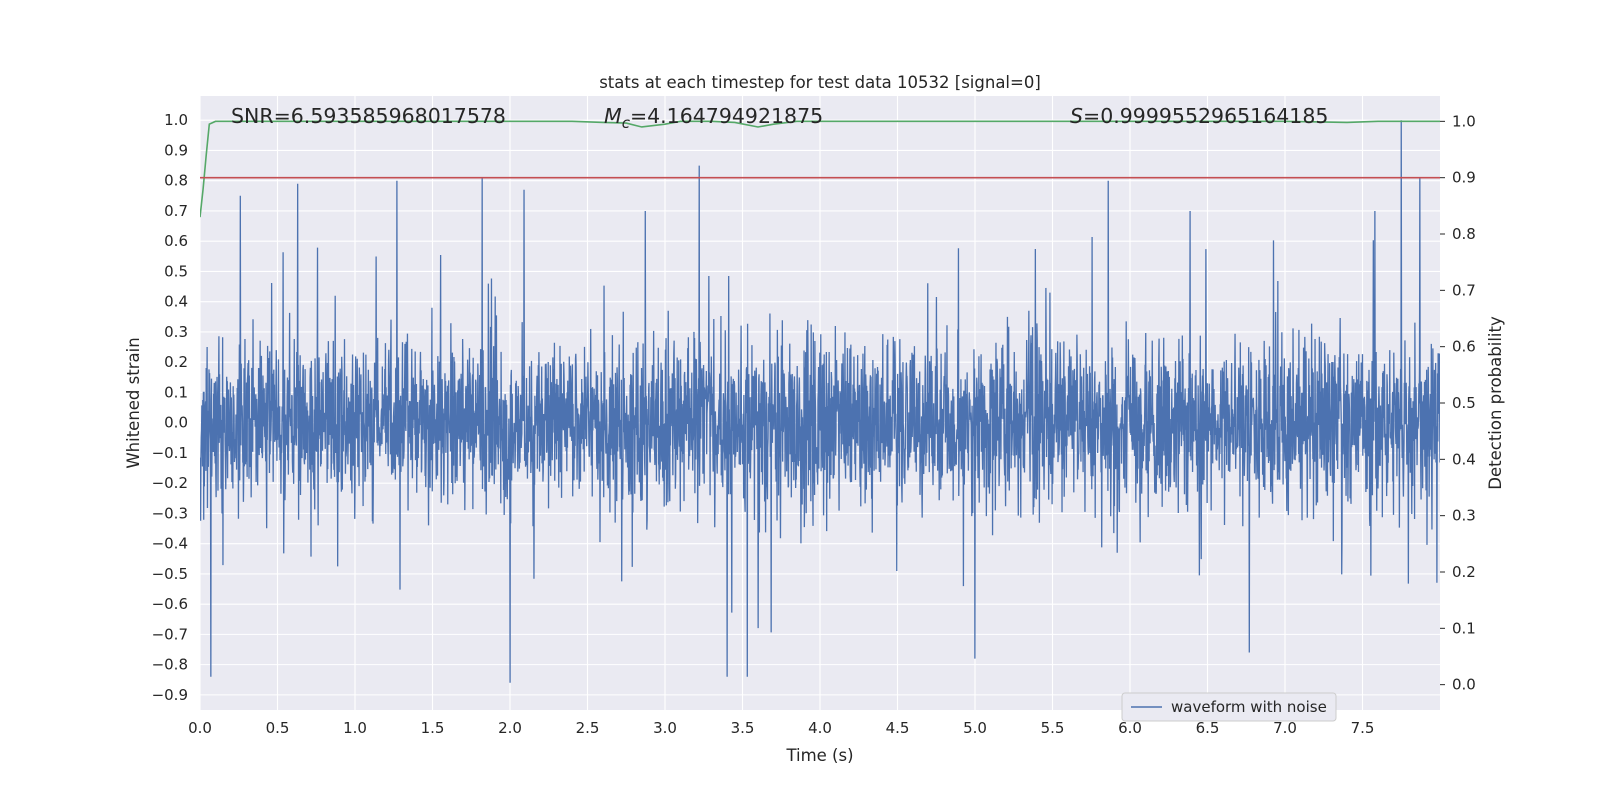  What do you see at coordinates (1464, 178) in the screenshot?
I see `y-tick-label-right: 0.9` at bounding box center [1464, 178].